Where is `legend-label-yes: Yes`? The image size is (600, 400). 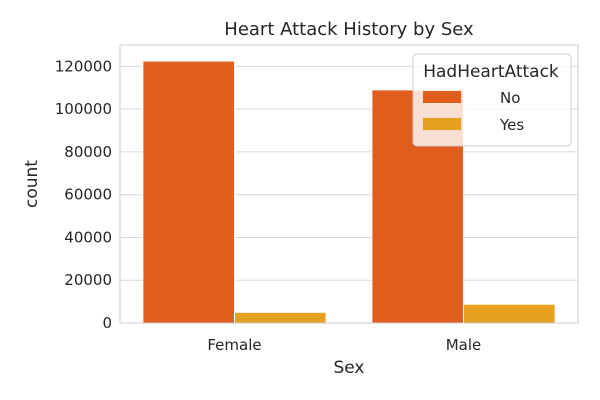
legend-label-yes: Yes is located at coordinates (511, 125).